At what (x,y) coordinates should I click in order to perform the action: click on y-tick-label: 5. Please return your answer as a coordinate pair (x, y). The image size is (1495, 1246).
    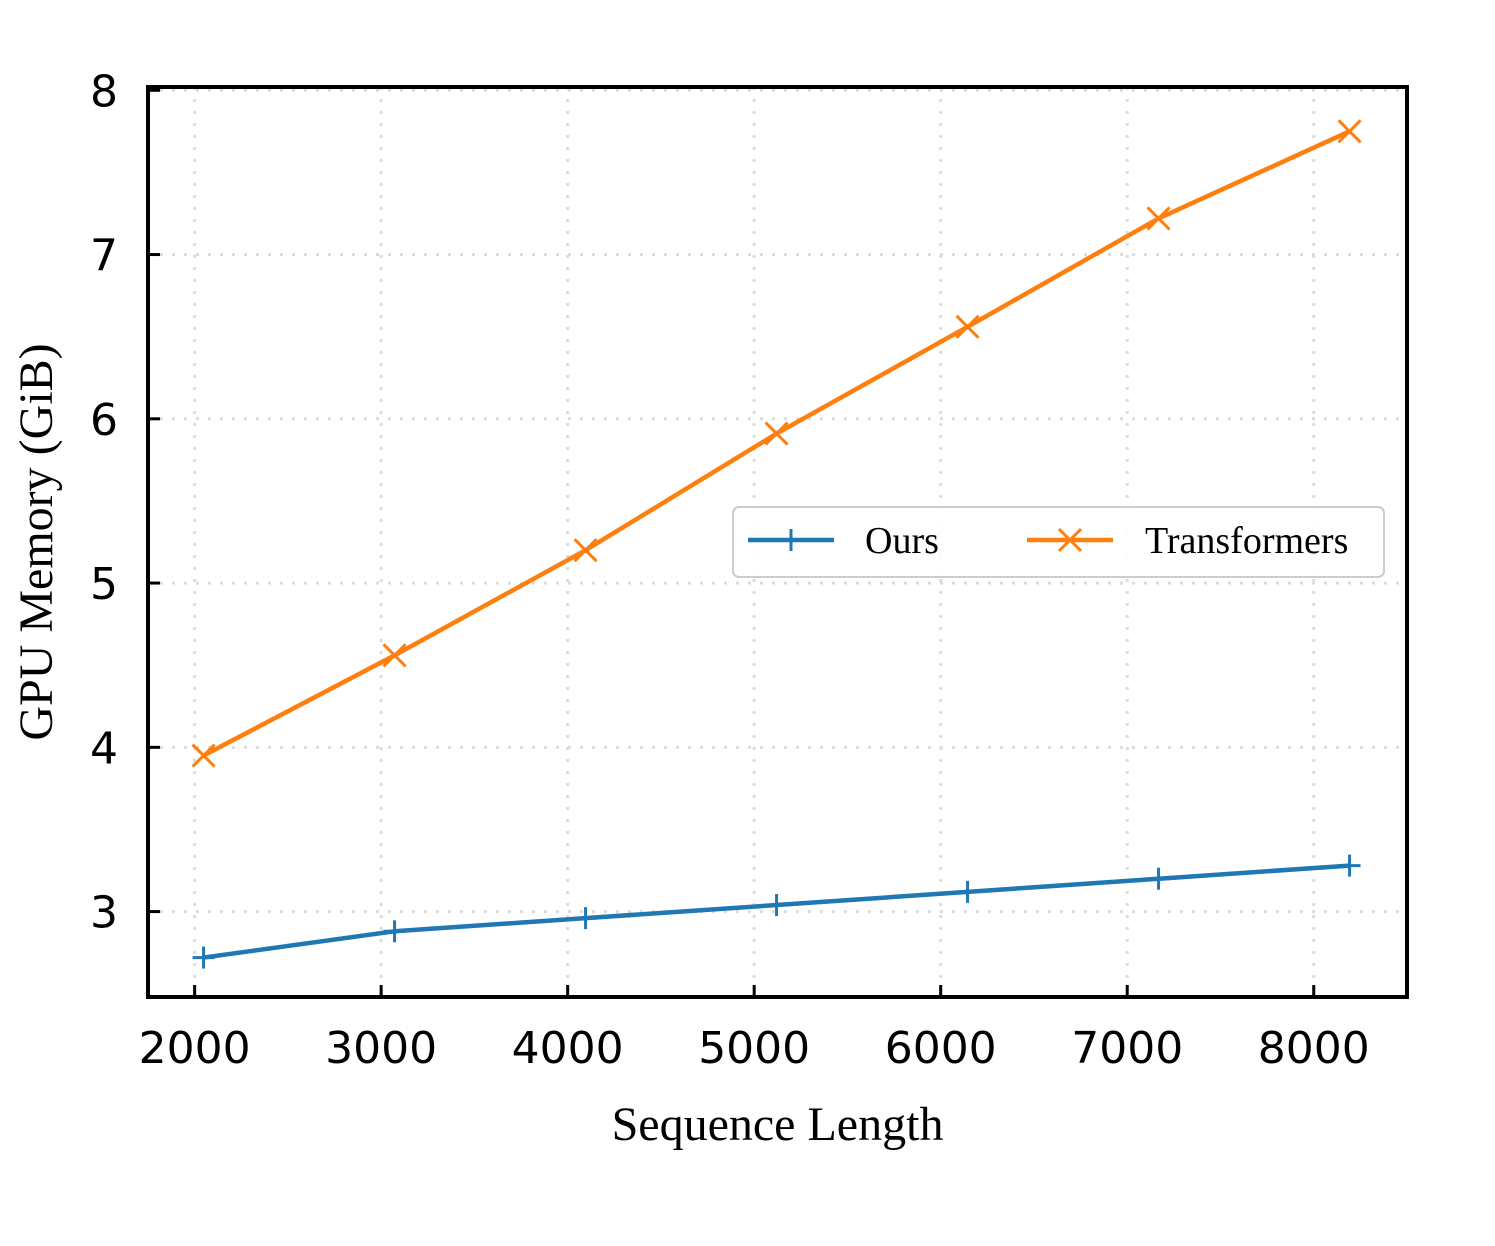
    Looking at the image, I should click on (104, 584).